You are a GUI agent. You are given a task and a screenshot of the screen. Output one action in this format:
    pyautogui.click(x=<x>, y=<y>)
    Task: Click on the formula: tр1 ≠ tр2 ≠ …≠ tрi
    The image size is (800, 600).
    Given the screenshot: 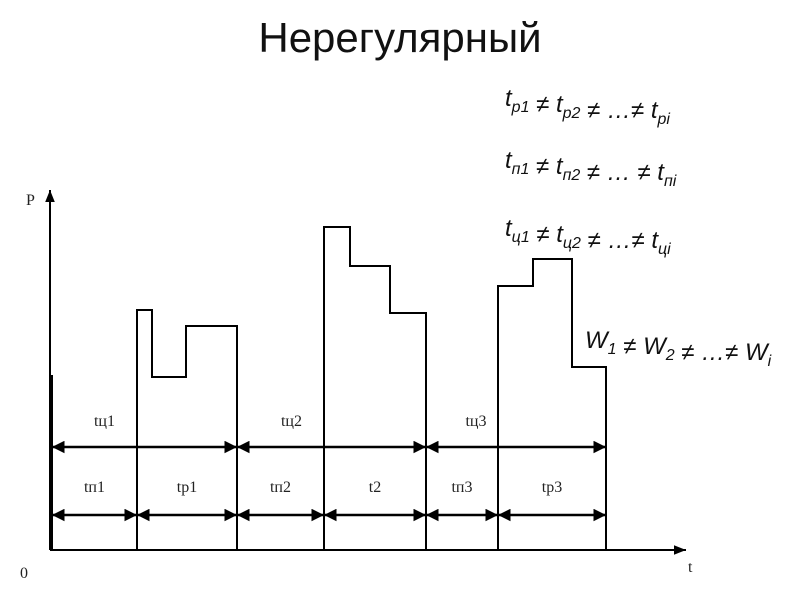 What is the action you would take?
    pyautogui.click(x=587, y=106)
    